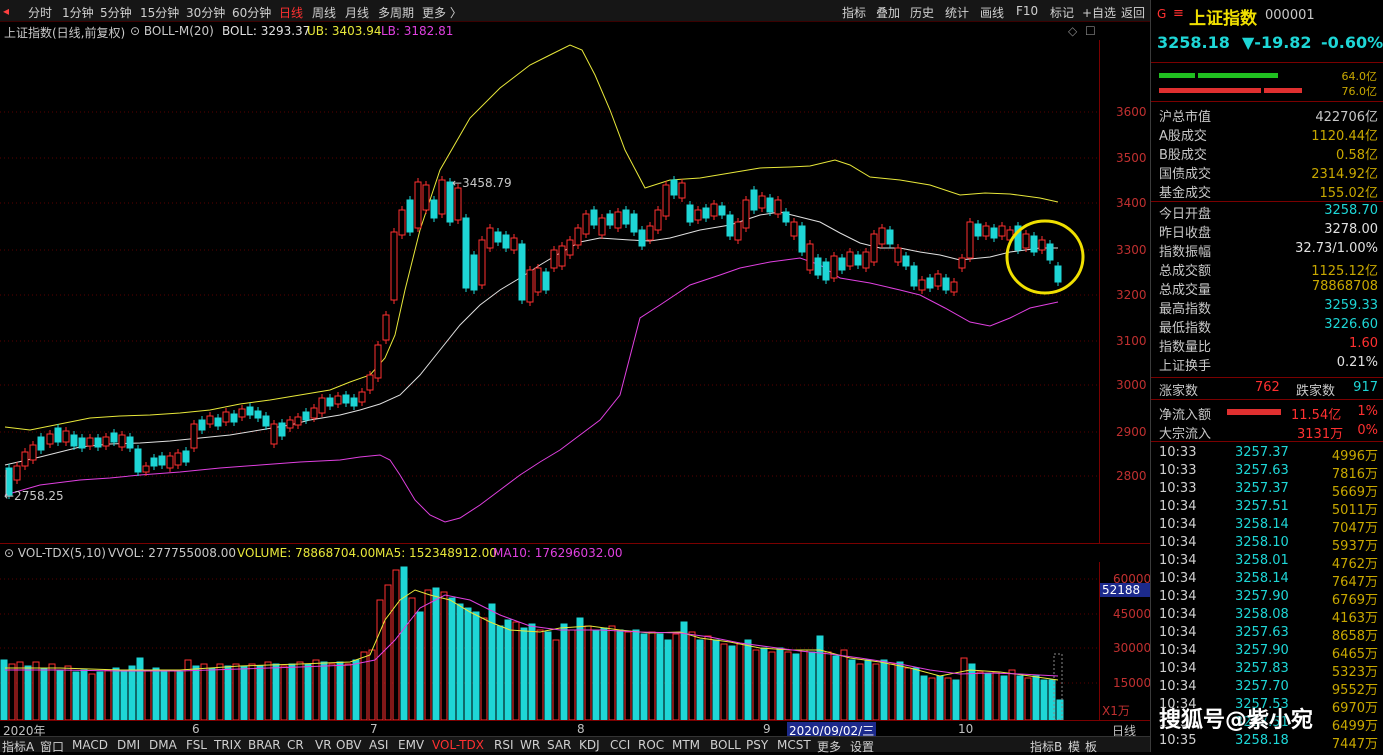 This screenshot has width=1383, height=755. What do you see at coordinates (1267, 489) in the screenshot?
I see `tick-row: 10:33 3257.37 5669万` at bounding box center [1267, 489].